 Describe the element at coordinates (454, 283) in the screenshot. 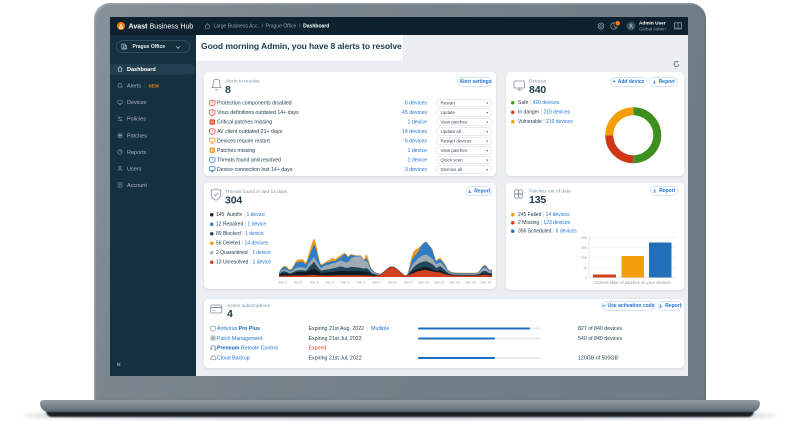

I see `svg-text: Jun 12` at that location.